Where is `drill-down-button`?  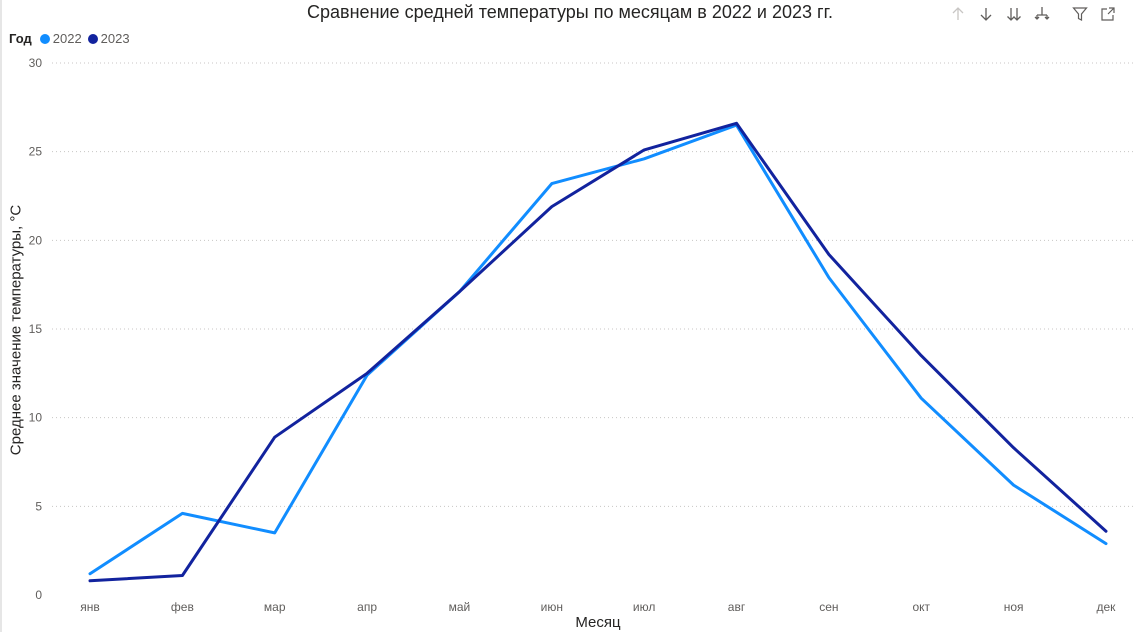 drill-down-button is located at coordinates (986, 14).